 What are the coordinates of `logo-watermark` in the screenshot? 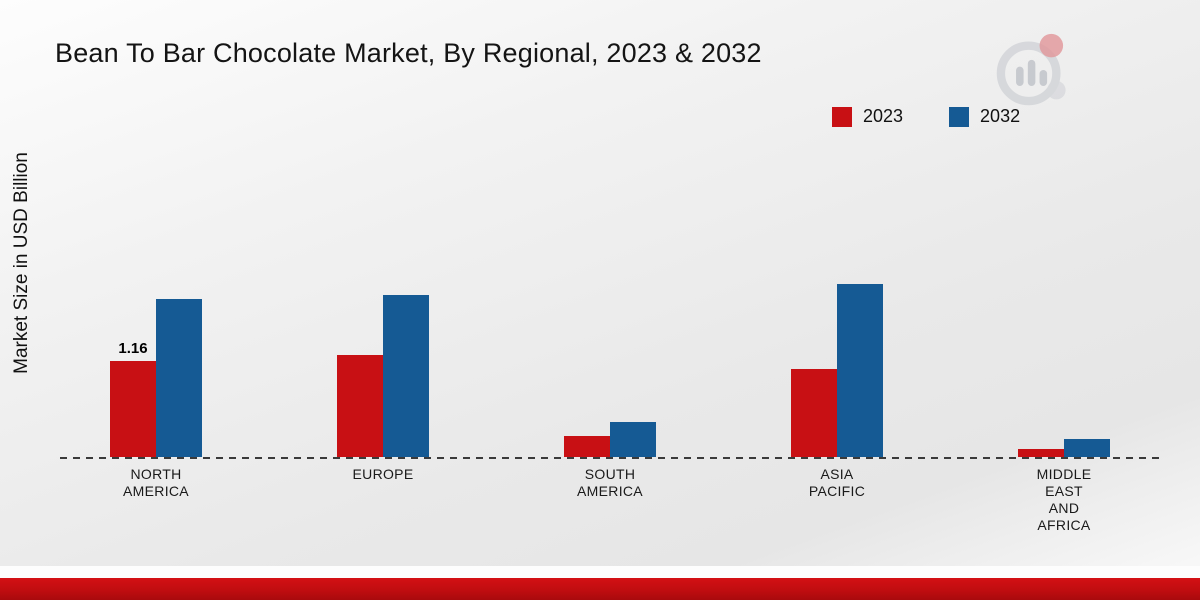 It's located at (1031, 69).